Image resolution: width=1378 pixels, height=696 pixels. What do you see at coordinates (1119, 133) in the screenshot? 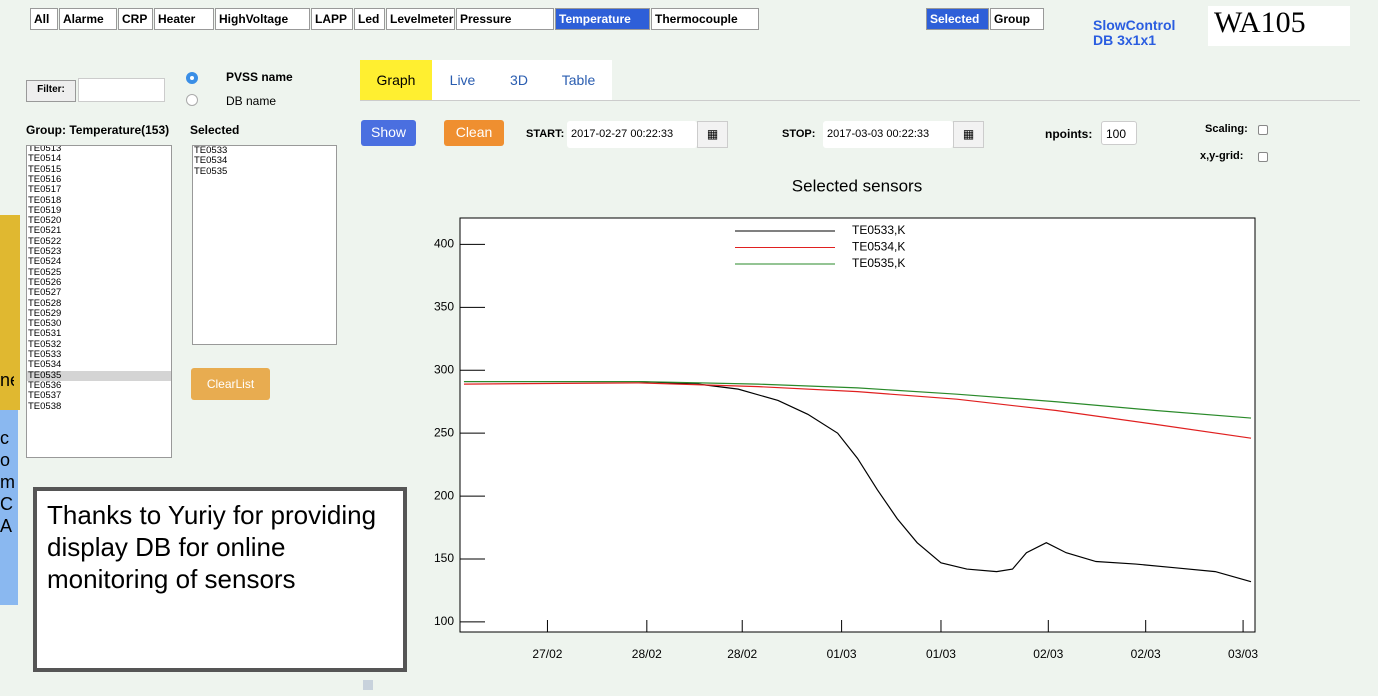
I see `npoints-field: 100` at bounding box center [1119, 133].